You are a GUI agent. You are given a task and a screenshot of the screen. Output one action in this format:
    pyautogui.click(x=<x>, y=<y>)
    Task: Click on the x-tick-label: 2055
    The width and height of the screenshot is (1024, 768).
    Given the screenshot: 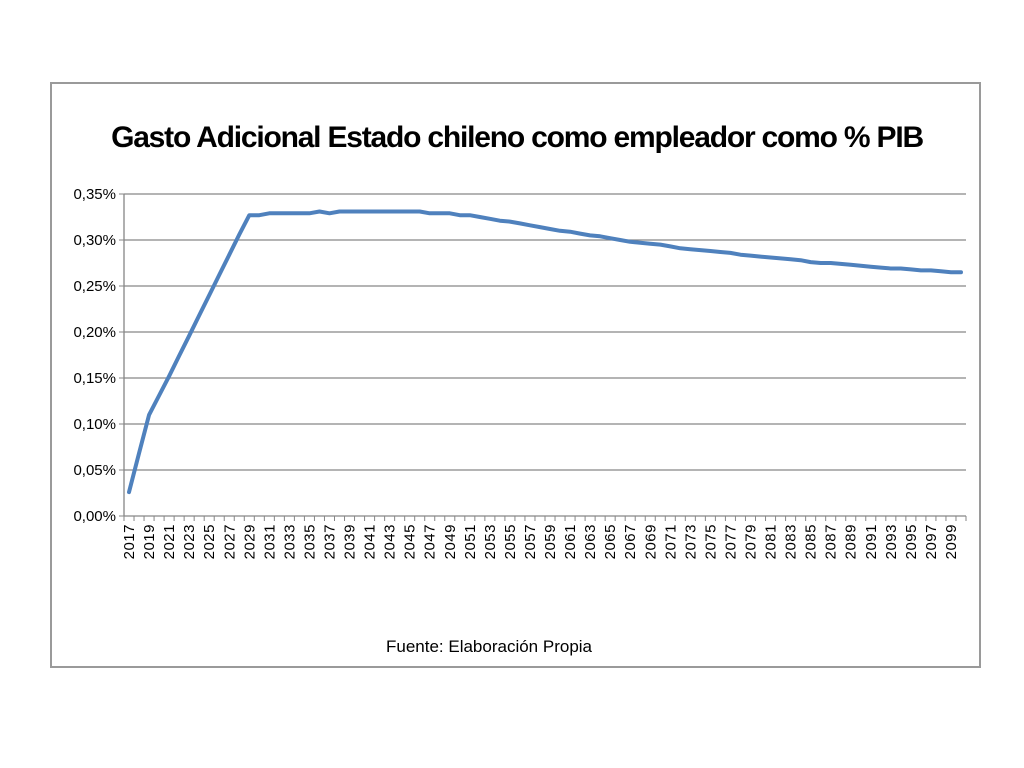 What is the action you would take?
    pyautogui.click(x=510, y=541)
    